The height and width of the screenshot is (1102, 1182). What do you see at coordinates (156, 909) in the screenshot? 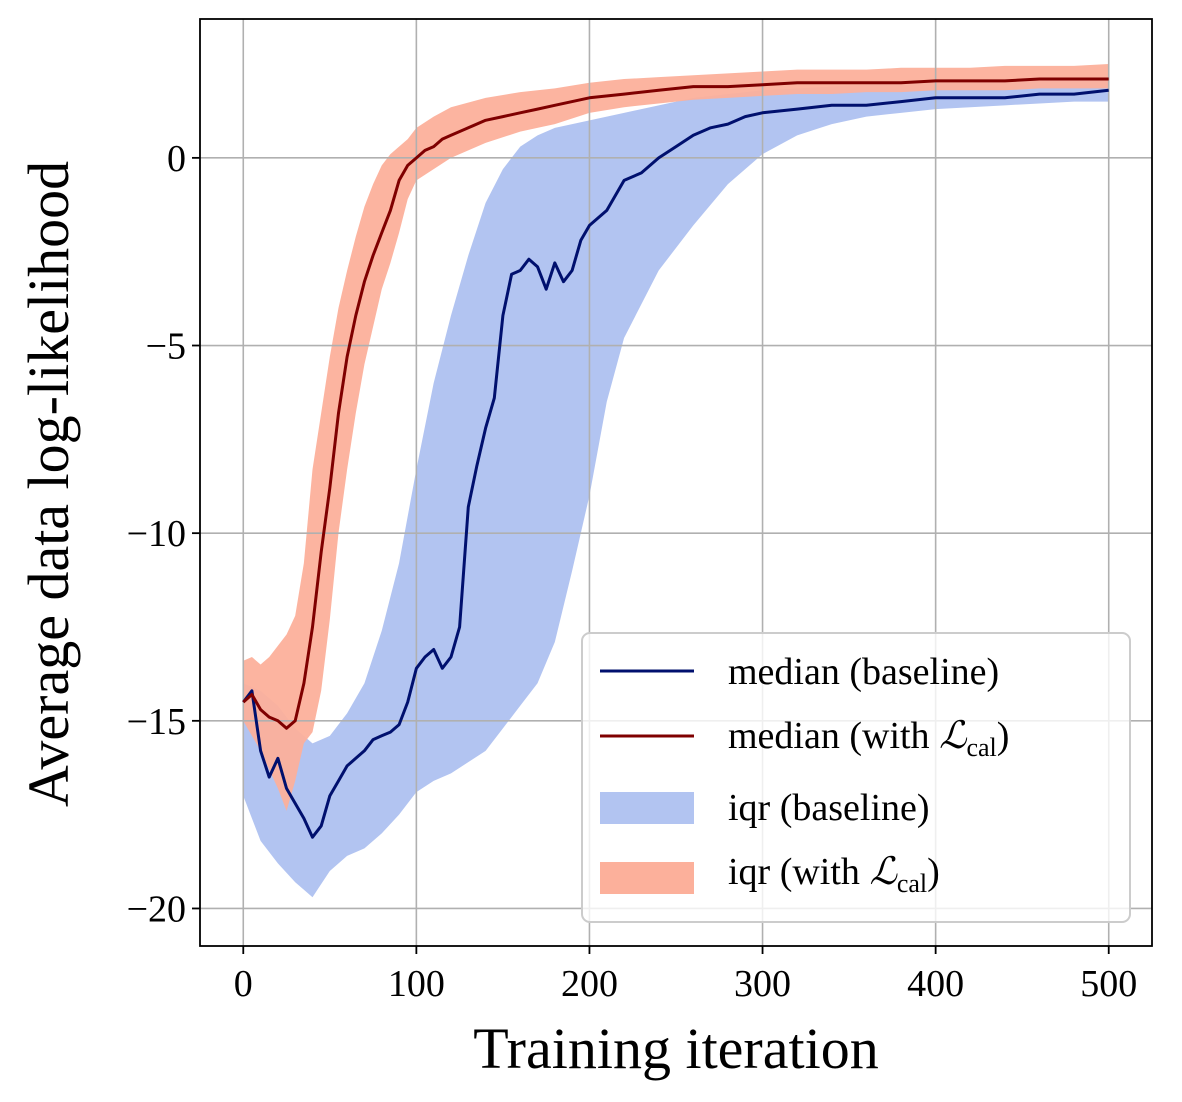
I see `y-tick-label: −20` at bounding box center [156, 909].